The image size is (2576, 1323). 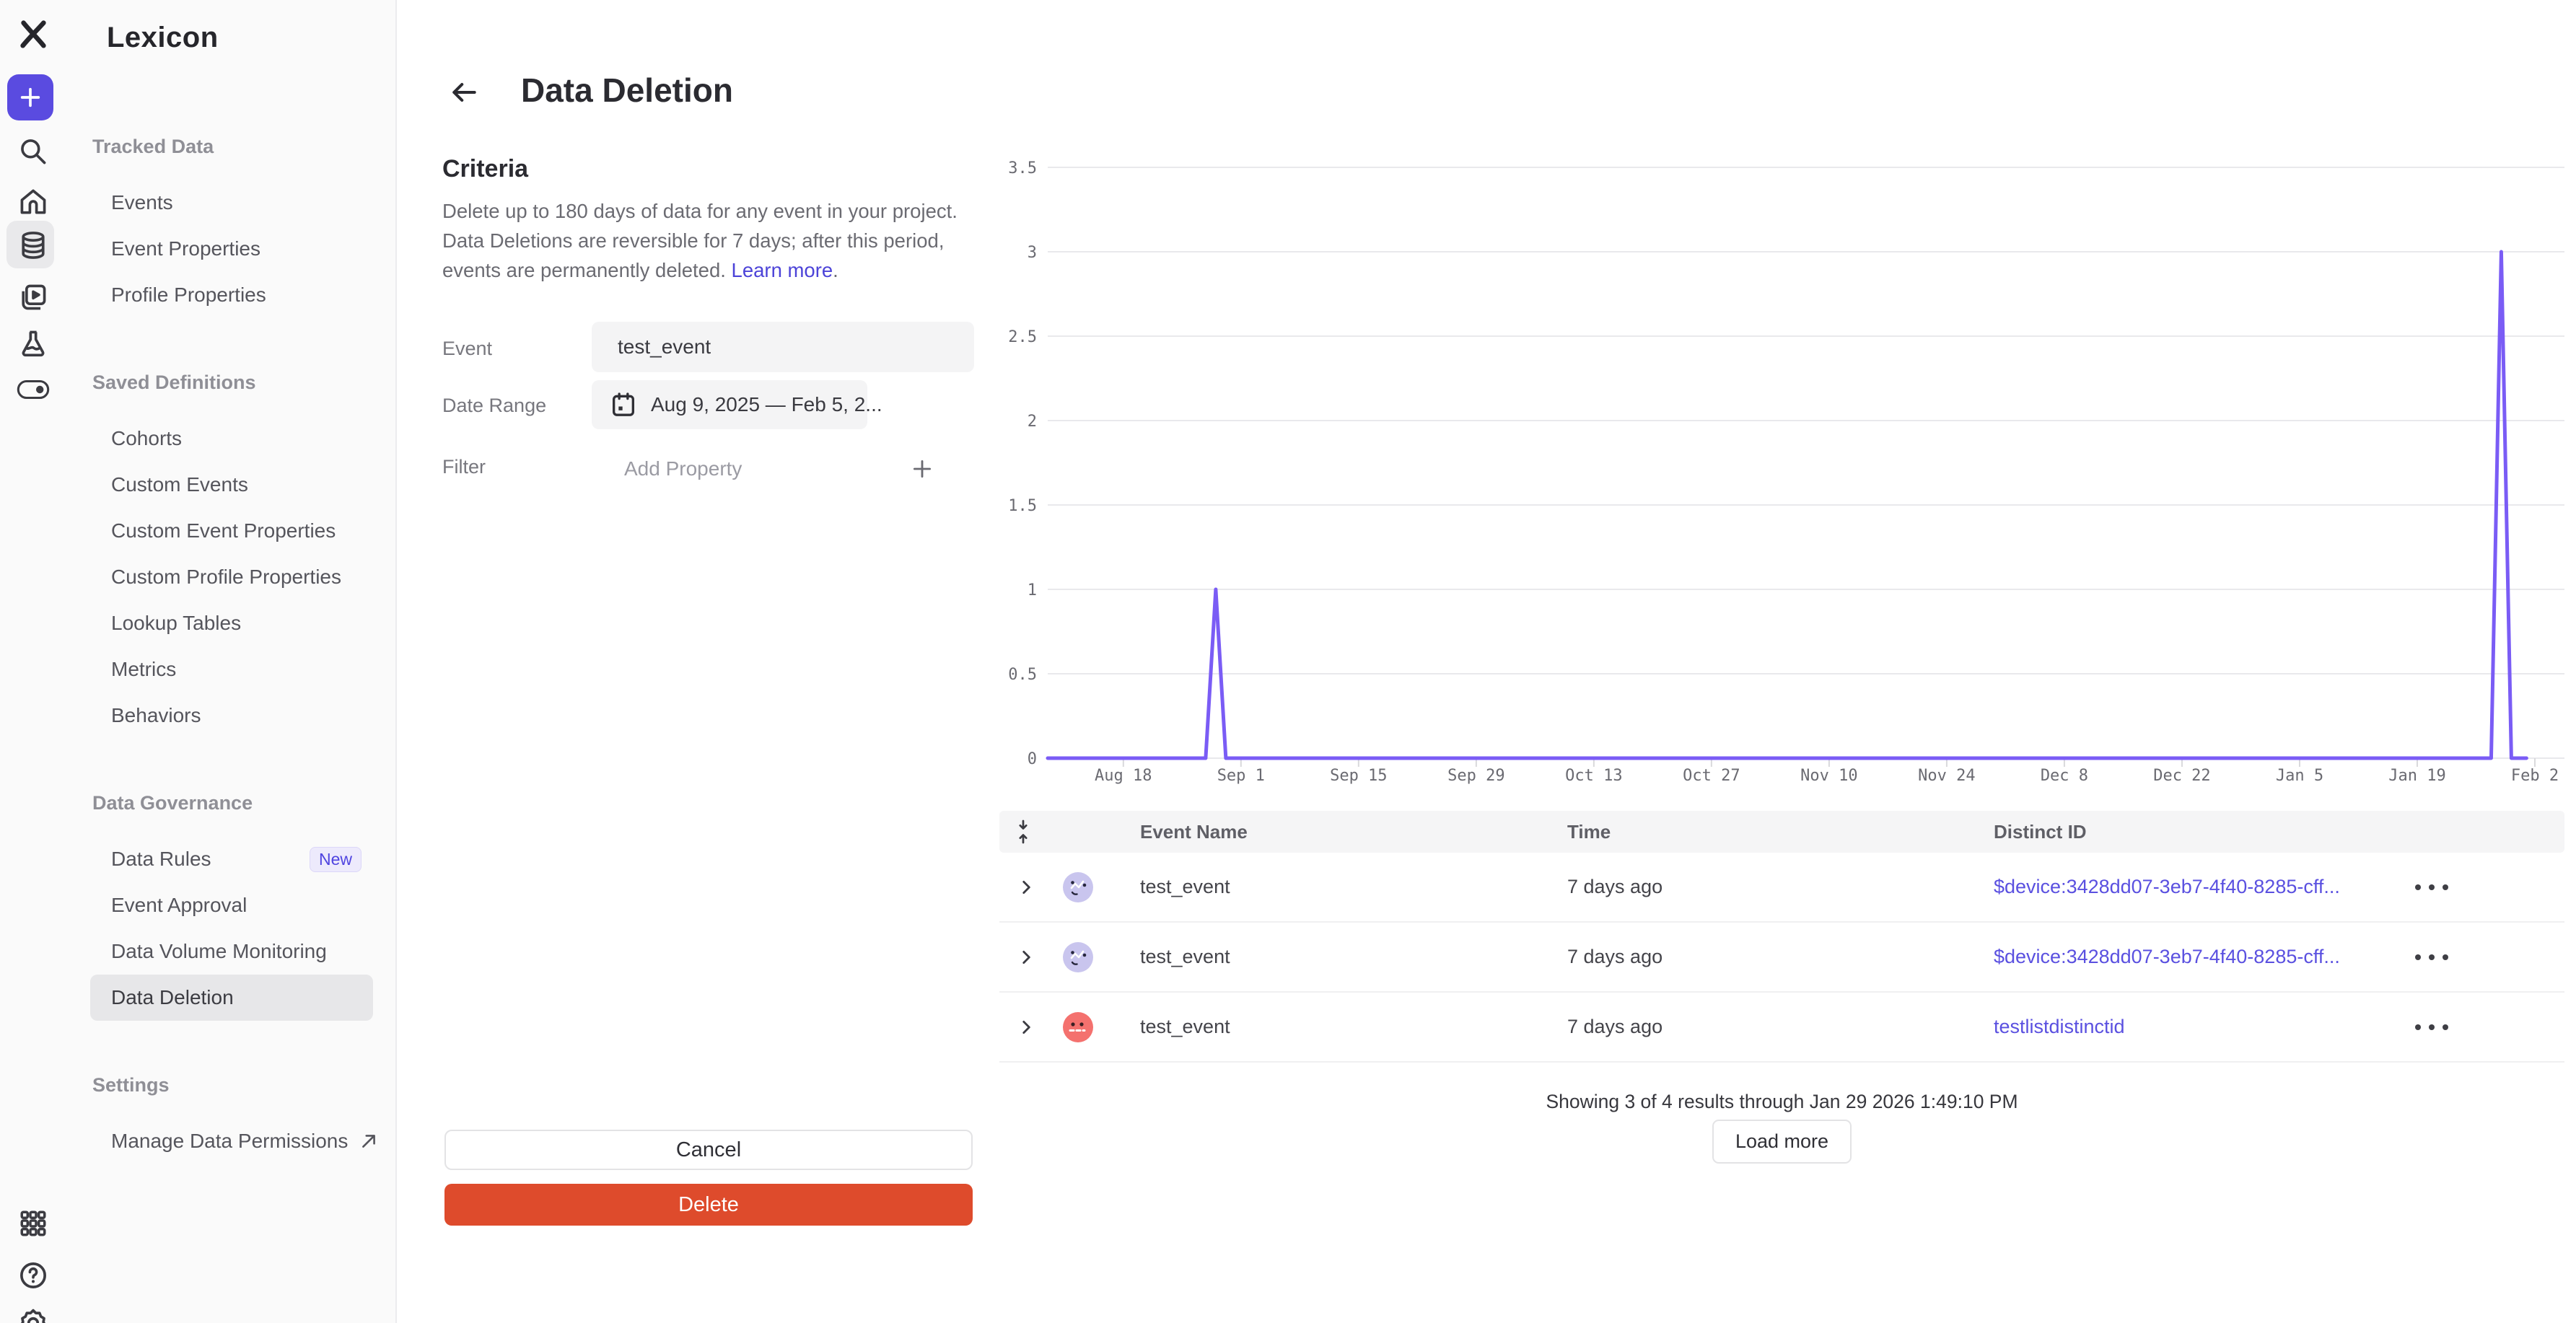 What do you see at coordinates (1032, 759) in the screenshot?
I see `y-axis-tick-label: 0` at bounding box center [1032, 759].